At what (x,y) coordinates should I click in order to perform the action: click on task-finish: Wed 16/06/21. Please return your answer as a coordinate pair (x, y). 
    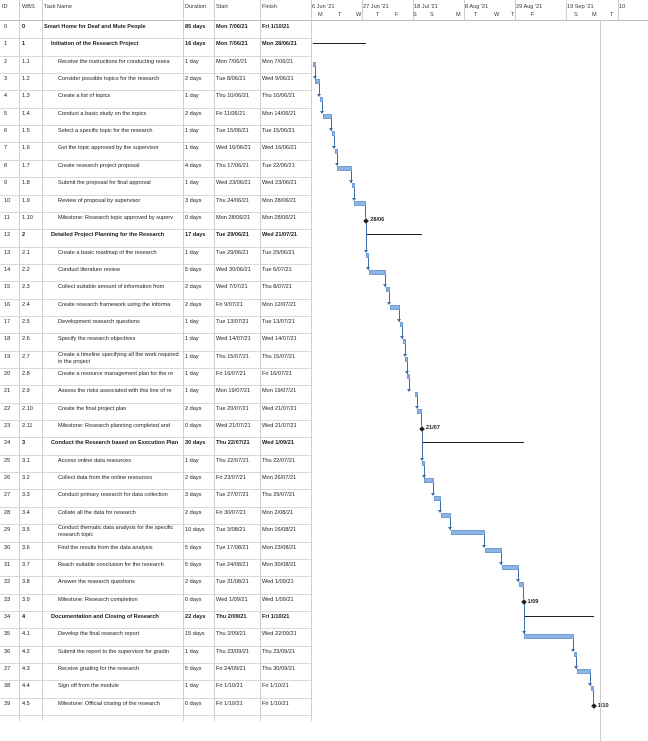
    Looking at the image, I should click on (279, 148).